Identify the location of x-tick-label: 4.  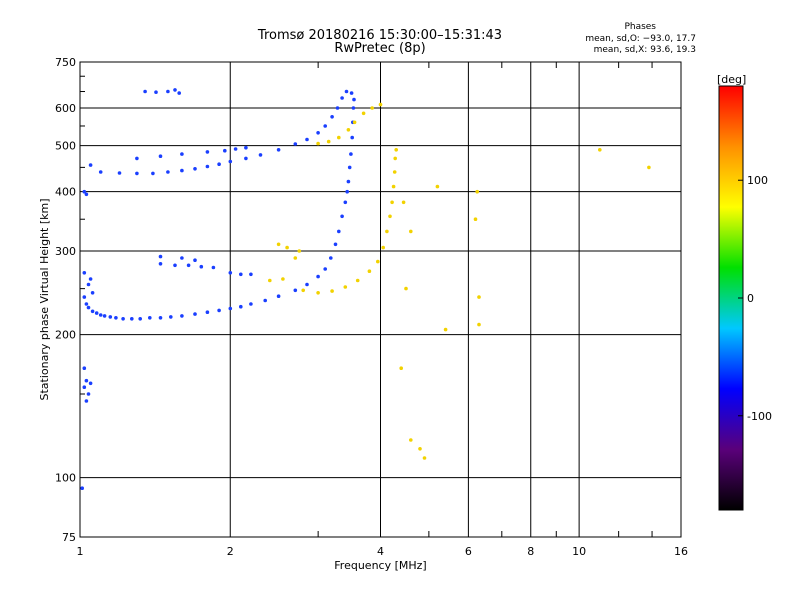
(380, 551).